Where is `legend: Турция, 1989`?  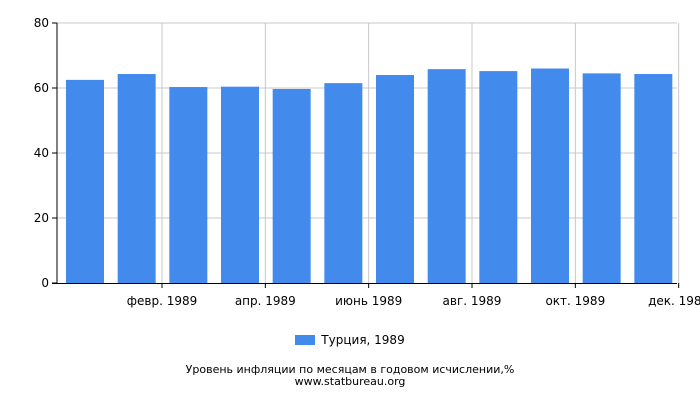
legend: Турция, 1989 is located at coordinates (350, 340).